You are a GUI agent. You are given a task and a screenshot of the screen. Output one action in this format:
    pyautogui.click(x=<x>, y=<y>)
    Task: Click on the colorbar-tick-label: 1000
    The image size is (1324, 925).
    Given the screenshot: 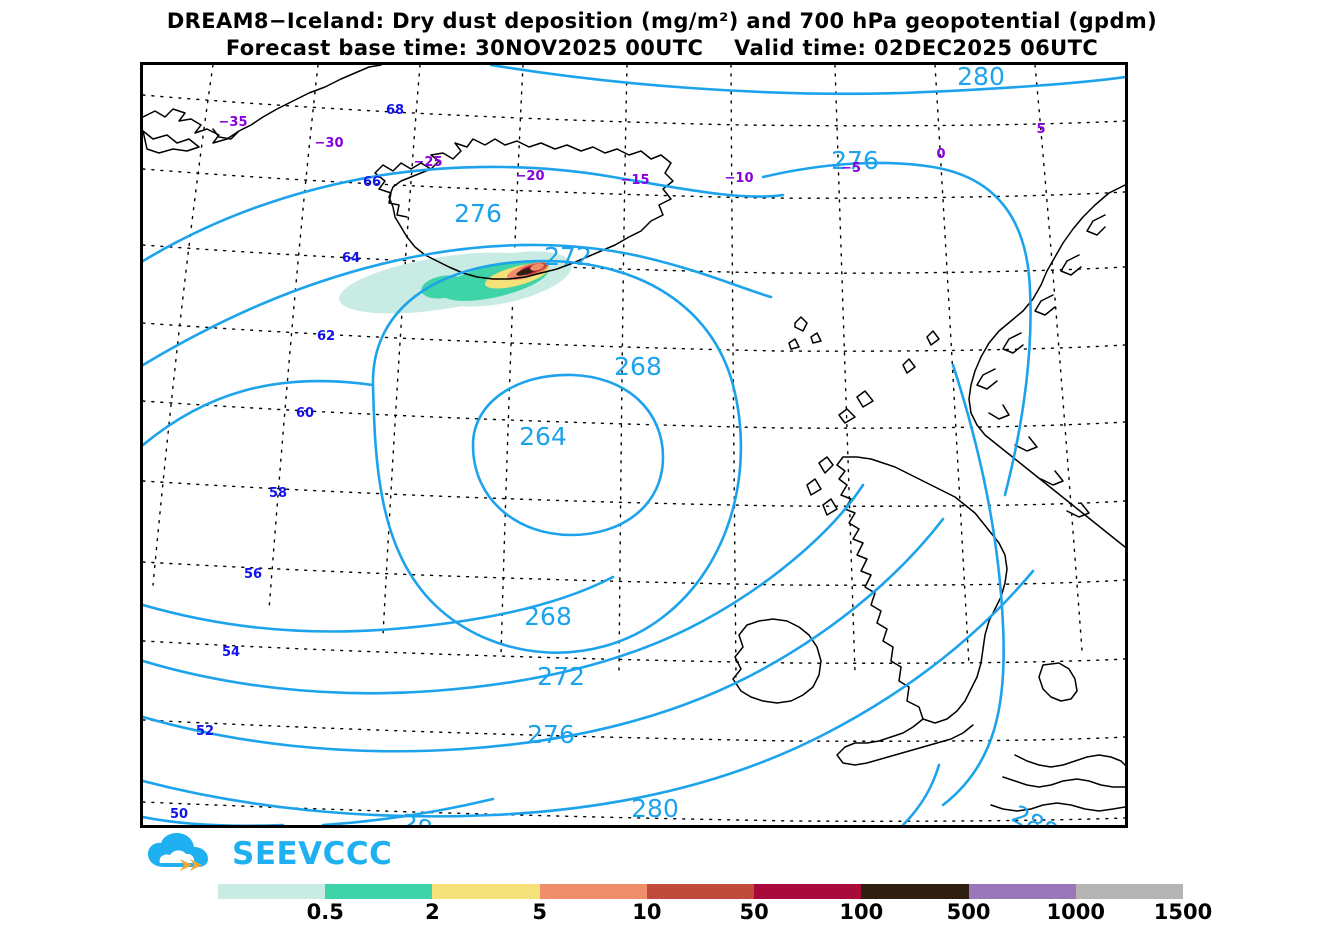 What is the action you would take?
    pyautogui.click(x=1075, y=912)
    